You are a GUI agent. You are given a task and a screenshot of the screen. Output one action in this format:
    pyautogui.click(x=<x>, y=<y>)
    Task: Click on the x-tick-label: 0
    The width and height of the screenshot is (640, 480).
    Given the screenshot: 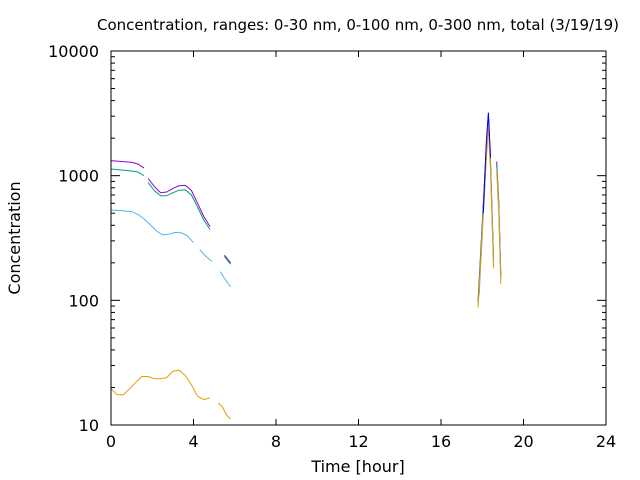 What is the action you would take?
    pyautogui.click(x=111, y=441)
    